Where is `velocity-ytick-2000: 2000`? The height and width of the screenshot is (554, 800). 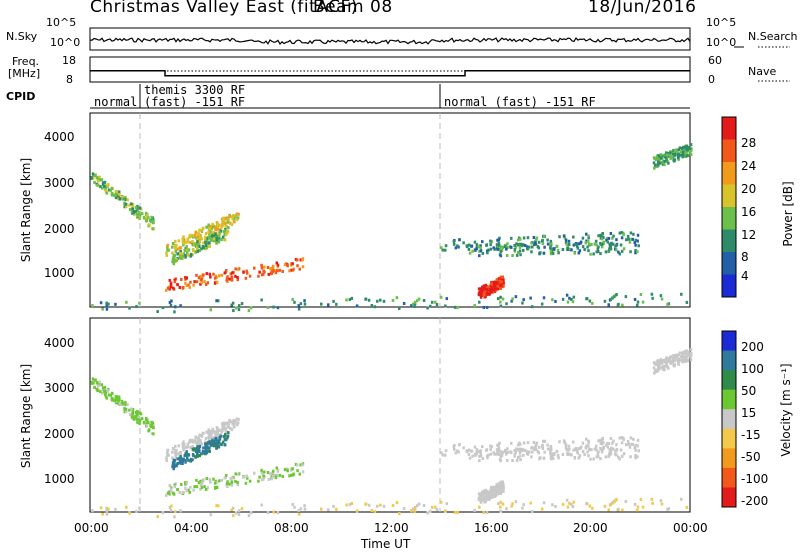
velocity-ytick-2000: 2000 is located at coordinates (59, 434).